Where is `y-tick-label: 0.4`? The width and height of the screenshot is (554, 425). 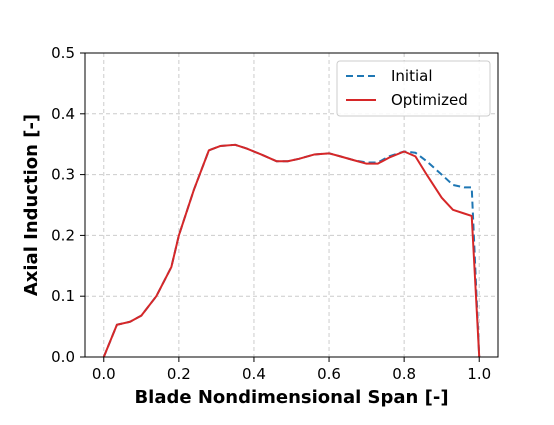
y-tick-label: 0.4 is located at coordinates (63, 114).